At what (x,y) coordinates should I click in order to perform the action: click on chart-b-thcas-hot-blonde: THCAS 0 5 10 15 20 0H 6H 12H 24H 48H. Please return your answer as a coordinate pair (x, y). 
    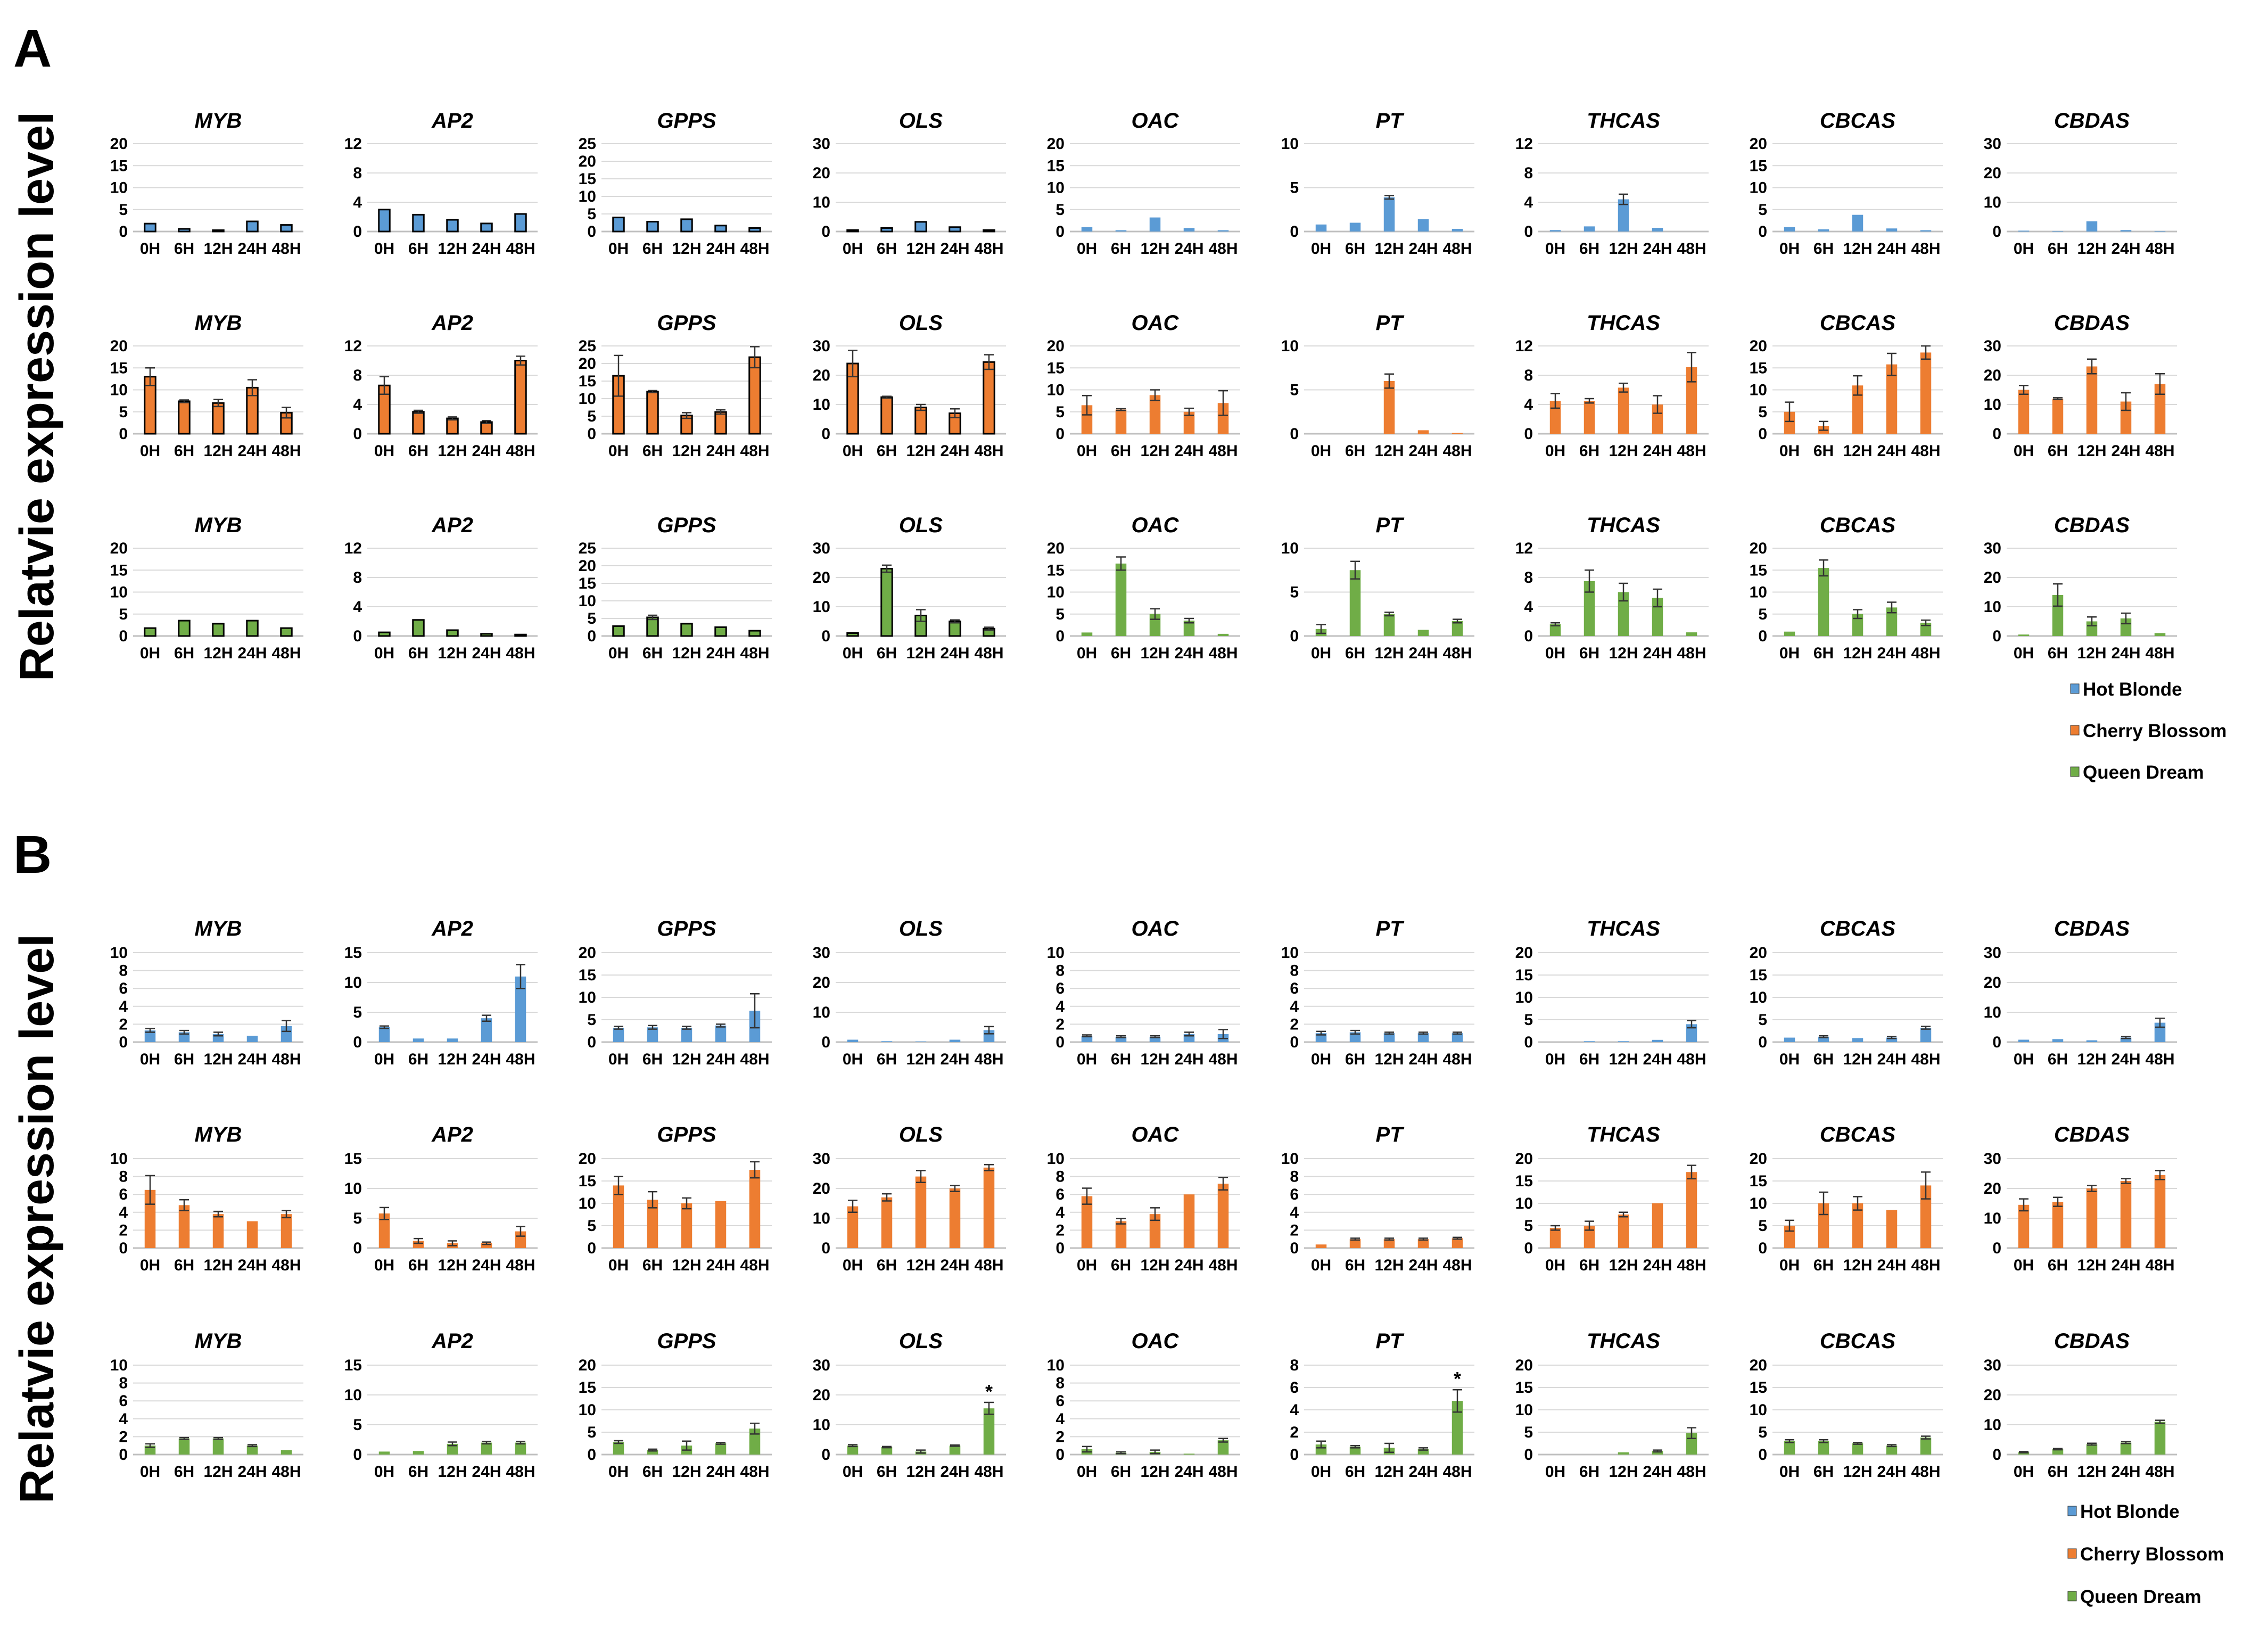
    Looking at the image, I should click on (1612, 992).